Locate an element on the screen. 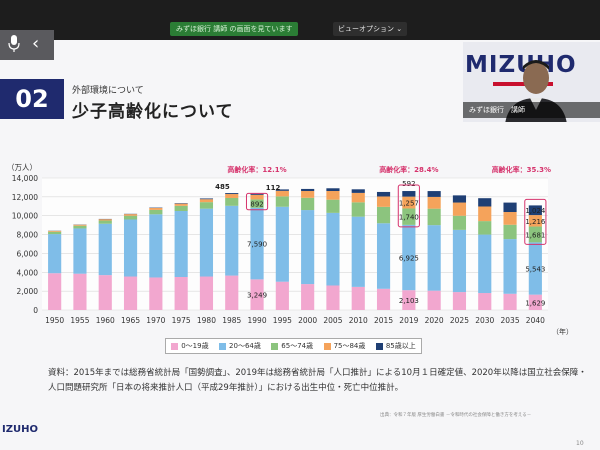 Image resolution: width=600 pixels, height=450 pixels. chevron-left-icon: ‹ is located at coordinates (36, 43).